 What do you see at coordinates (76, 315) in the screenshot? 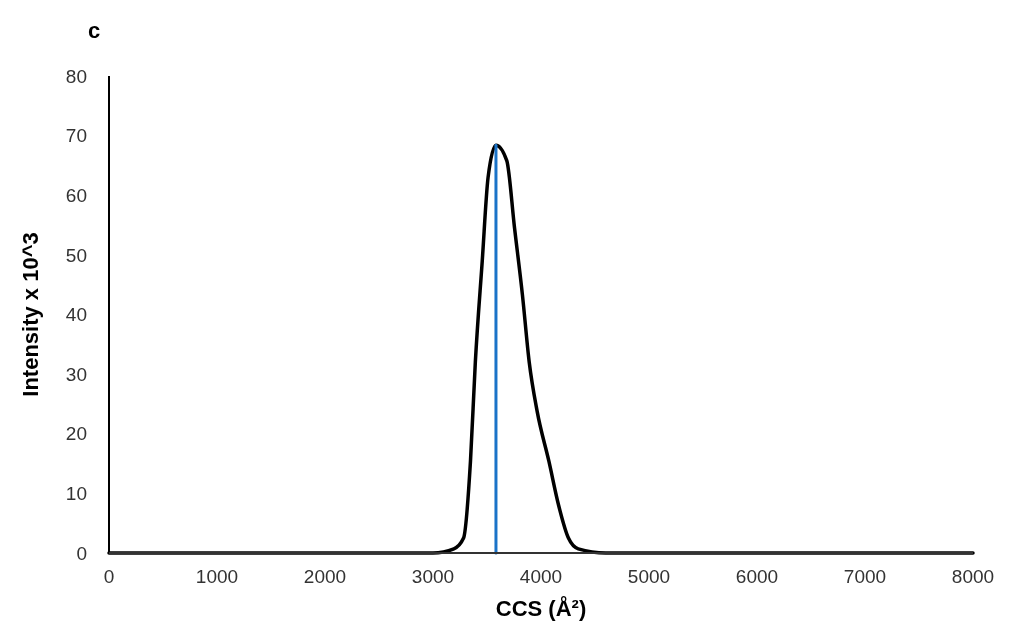
I see `y-tick-label: 40` at bounding box center [76, 315].